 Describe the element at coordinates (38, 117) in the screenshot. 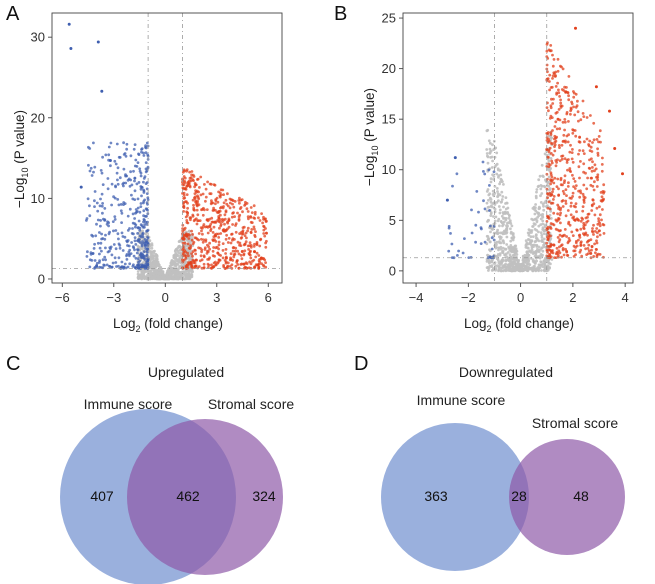

I see `y-tick-label-a: 20` at that location.